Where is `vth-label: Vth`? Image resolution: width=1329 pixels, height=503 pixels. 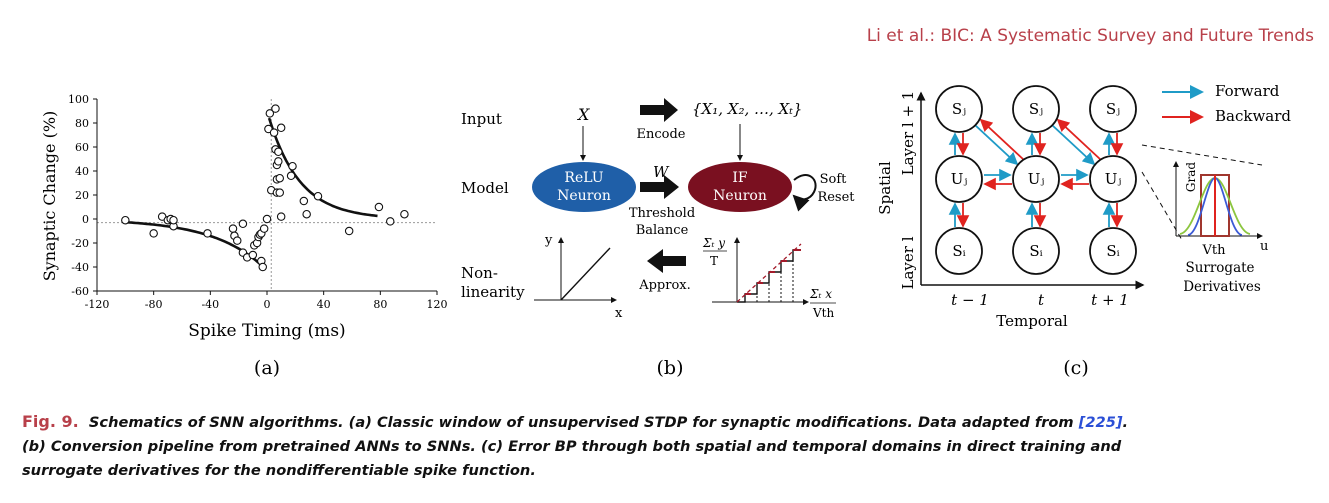 vth-label: Vth is located at coordinates (1214, 250).